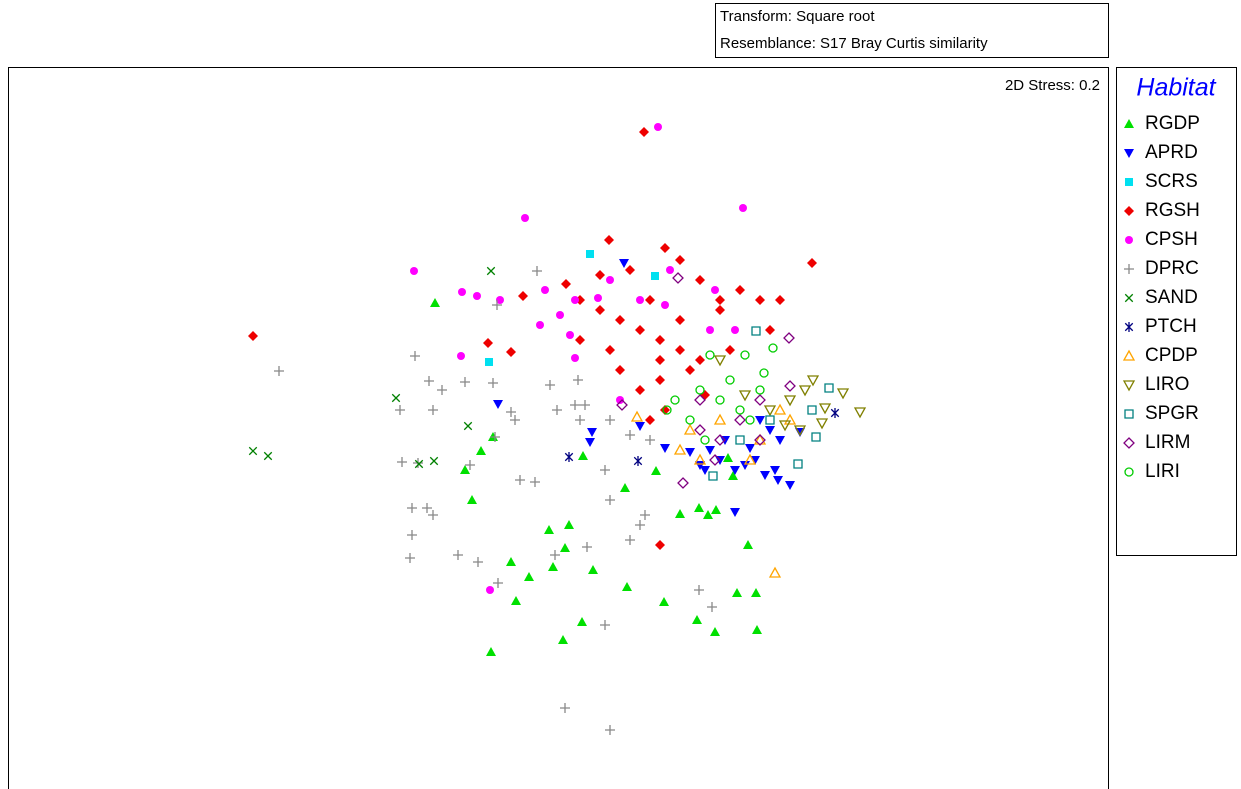  I want to click on header-line: Transform: Square root, so click(797, 16).